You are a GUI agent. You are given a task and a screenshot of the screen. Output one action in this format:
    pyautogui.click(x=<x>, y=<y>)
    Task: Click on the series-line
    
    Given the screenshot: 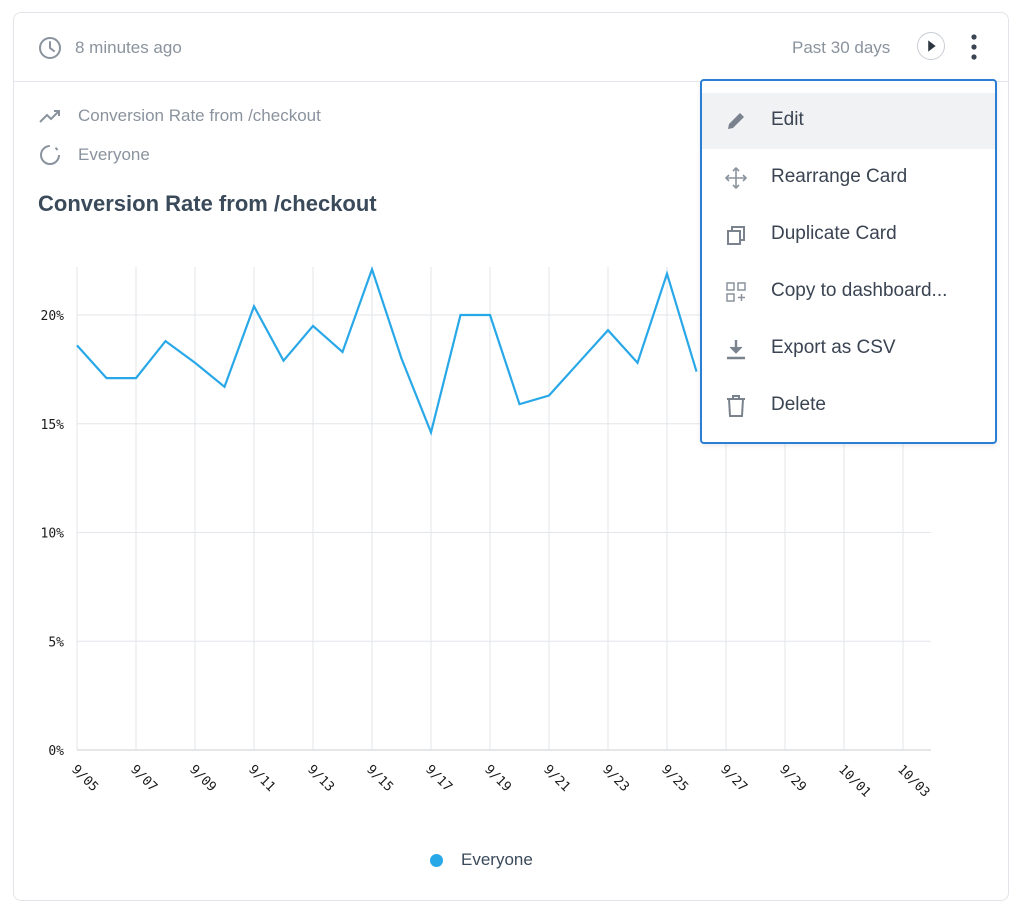 What is the action you would take?
    pyautogui.click(x=387, y=350)
    